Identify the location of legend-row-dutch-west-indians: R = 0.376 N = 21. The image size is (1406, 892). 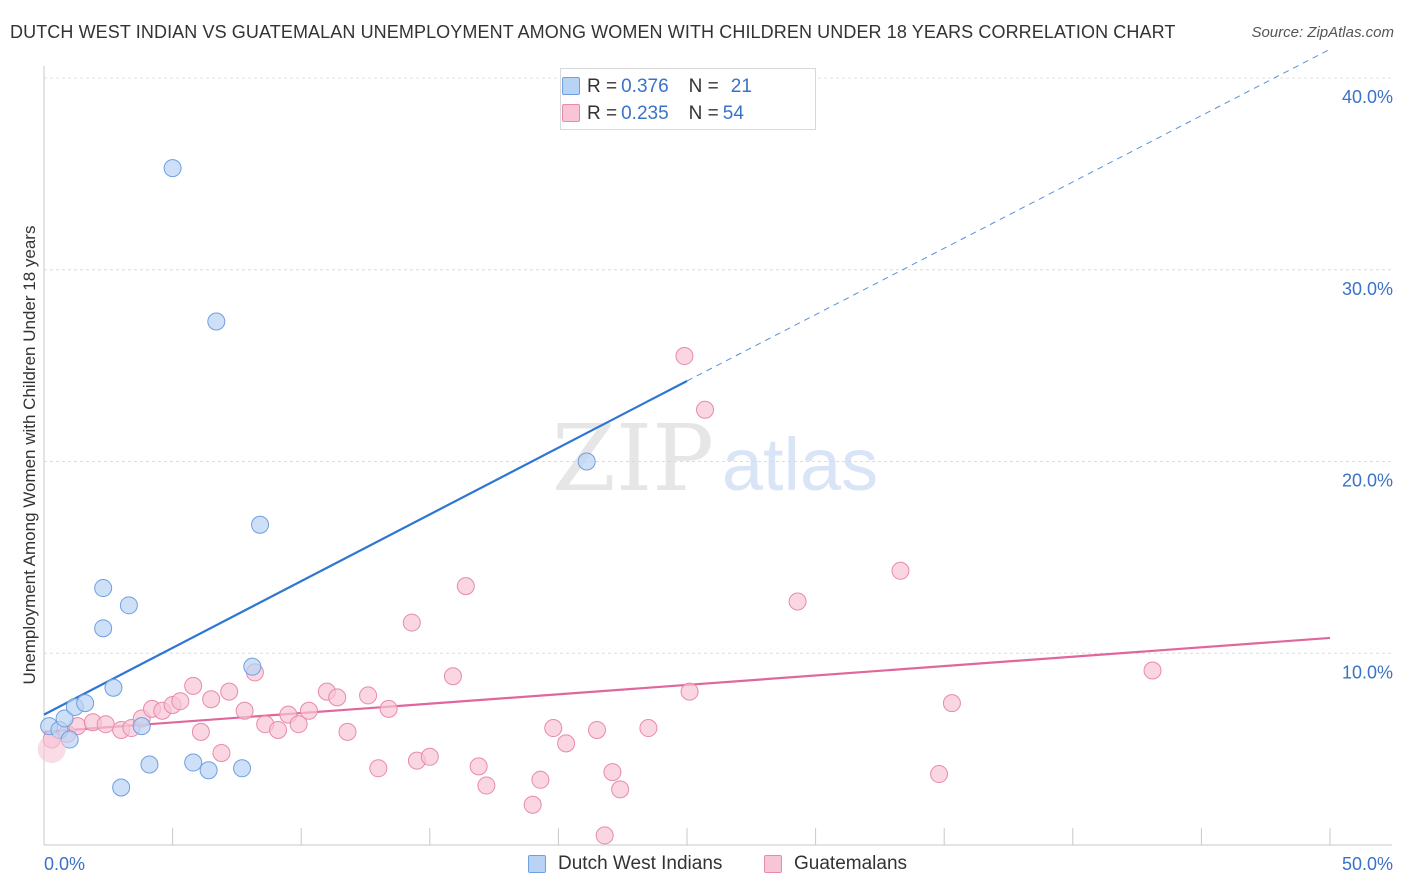
(657, 87).